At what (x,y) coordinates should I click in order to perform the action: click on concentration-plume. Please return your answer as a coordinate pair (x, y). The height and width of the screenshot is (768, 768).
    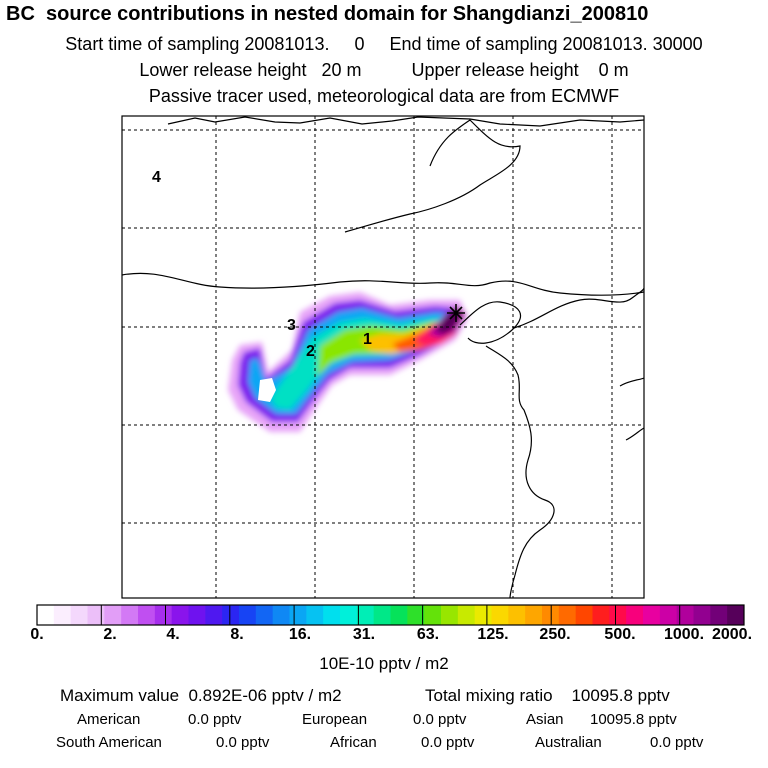
    Looking at the image, I should click on (348, 362).